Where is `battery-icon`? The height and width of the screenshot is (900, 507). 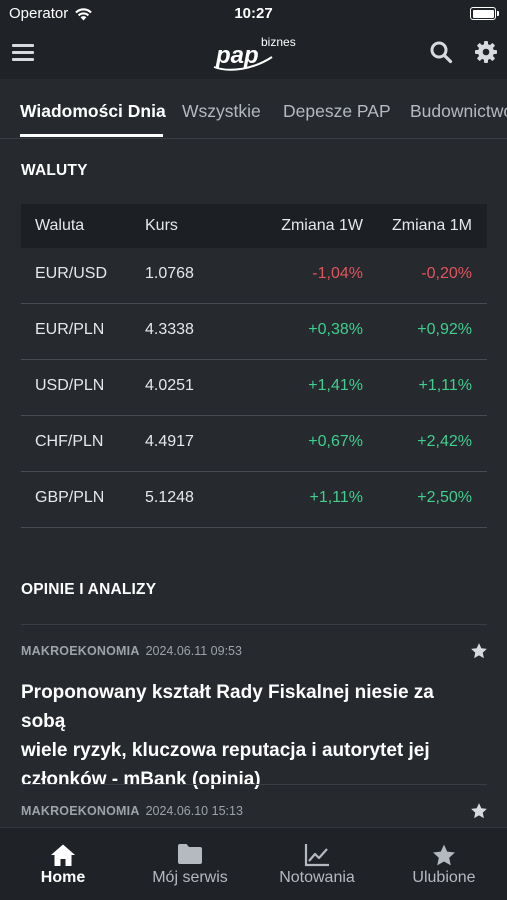
battery-icon is located at coordinates (484, 13).